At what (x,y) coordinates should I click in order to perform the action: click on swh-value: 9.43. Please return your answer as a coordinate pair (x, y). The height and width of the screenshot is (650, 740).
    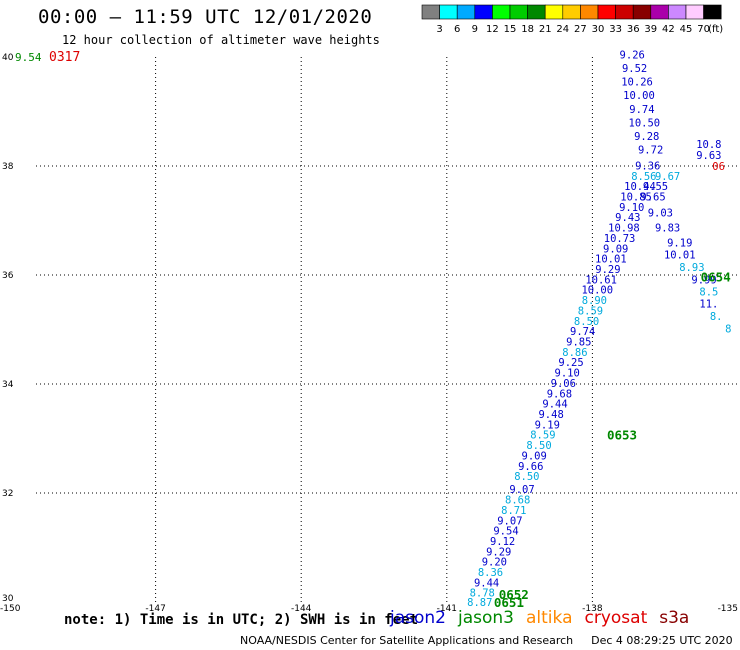
    Looking at the image, I should click on (627, 218).